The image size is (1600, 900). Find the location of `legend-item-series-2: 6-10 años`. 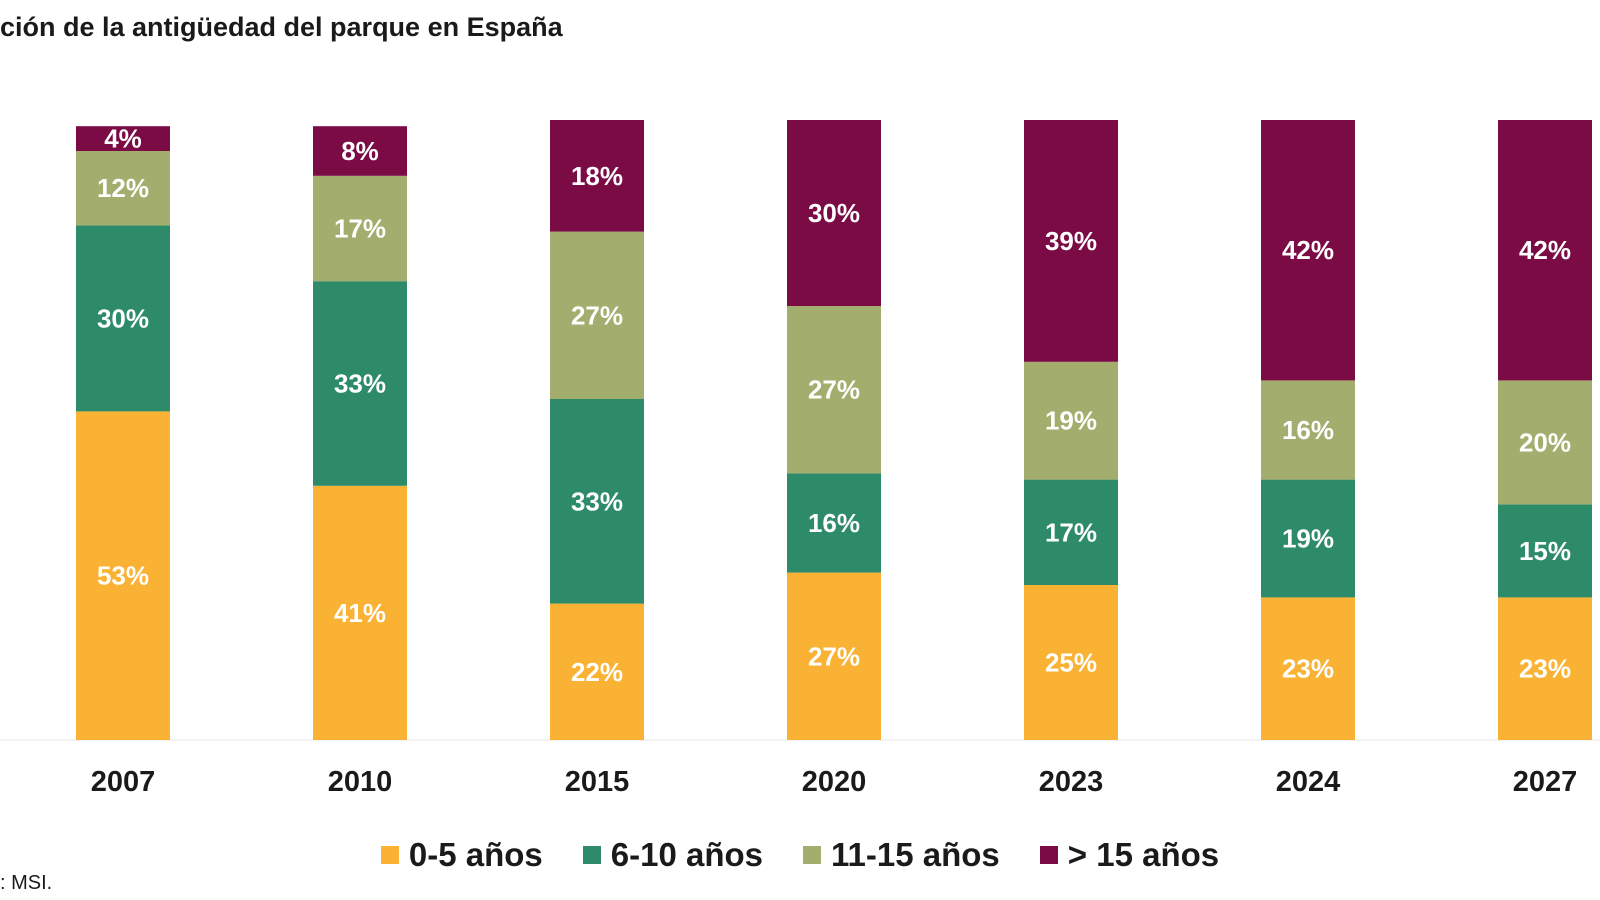

legend-item-series-2: 6-10 años is located at coordinates (672, 855).